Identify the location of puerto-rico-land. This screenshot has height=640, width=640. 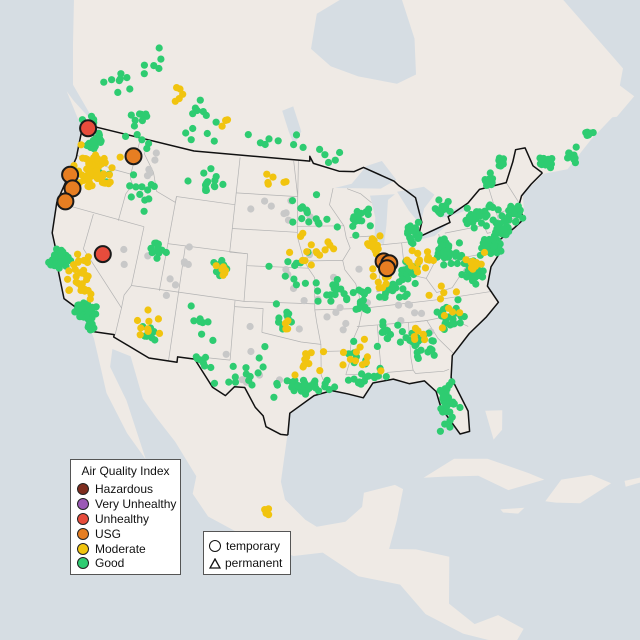
(632, 482).